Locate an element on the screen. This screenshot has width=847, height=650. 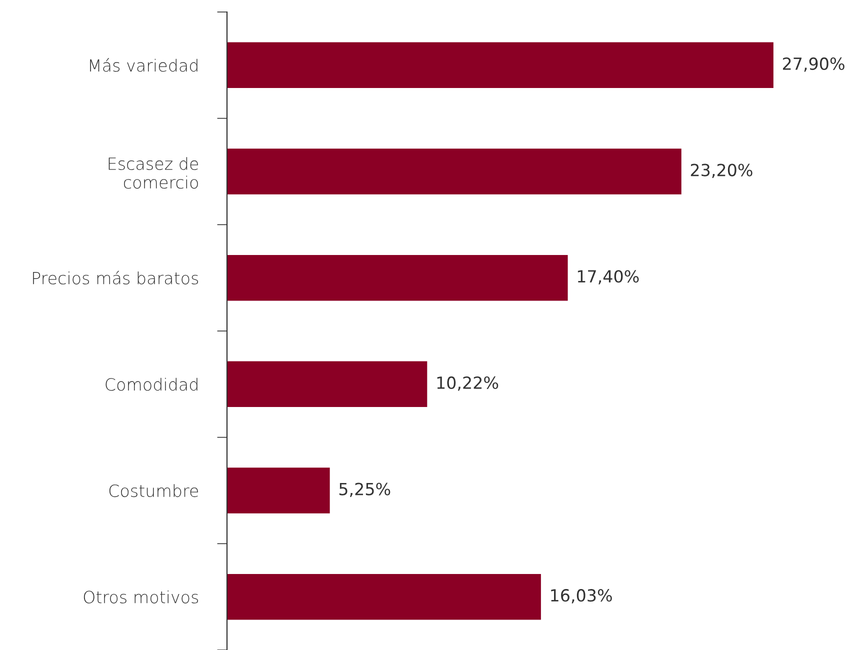
y-tick-label: Costumbre is located at coordinates (153, 491).